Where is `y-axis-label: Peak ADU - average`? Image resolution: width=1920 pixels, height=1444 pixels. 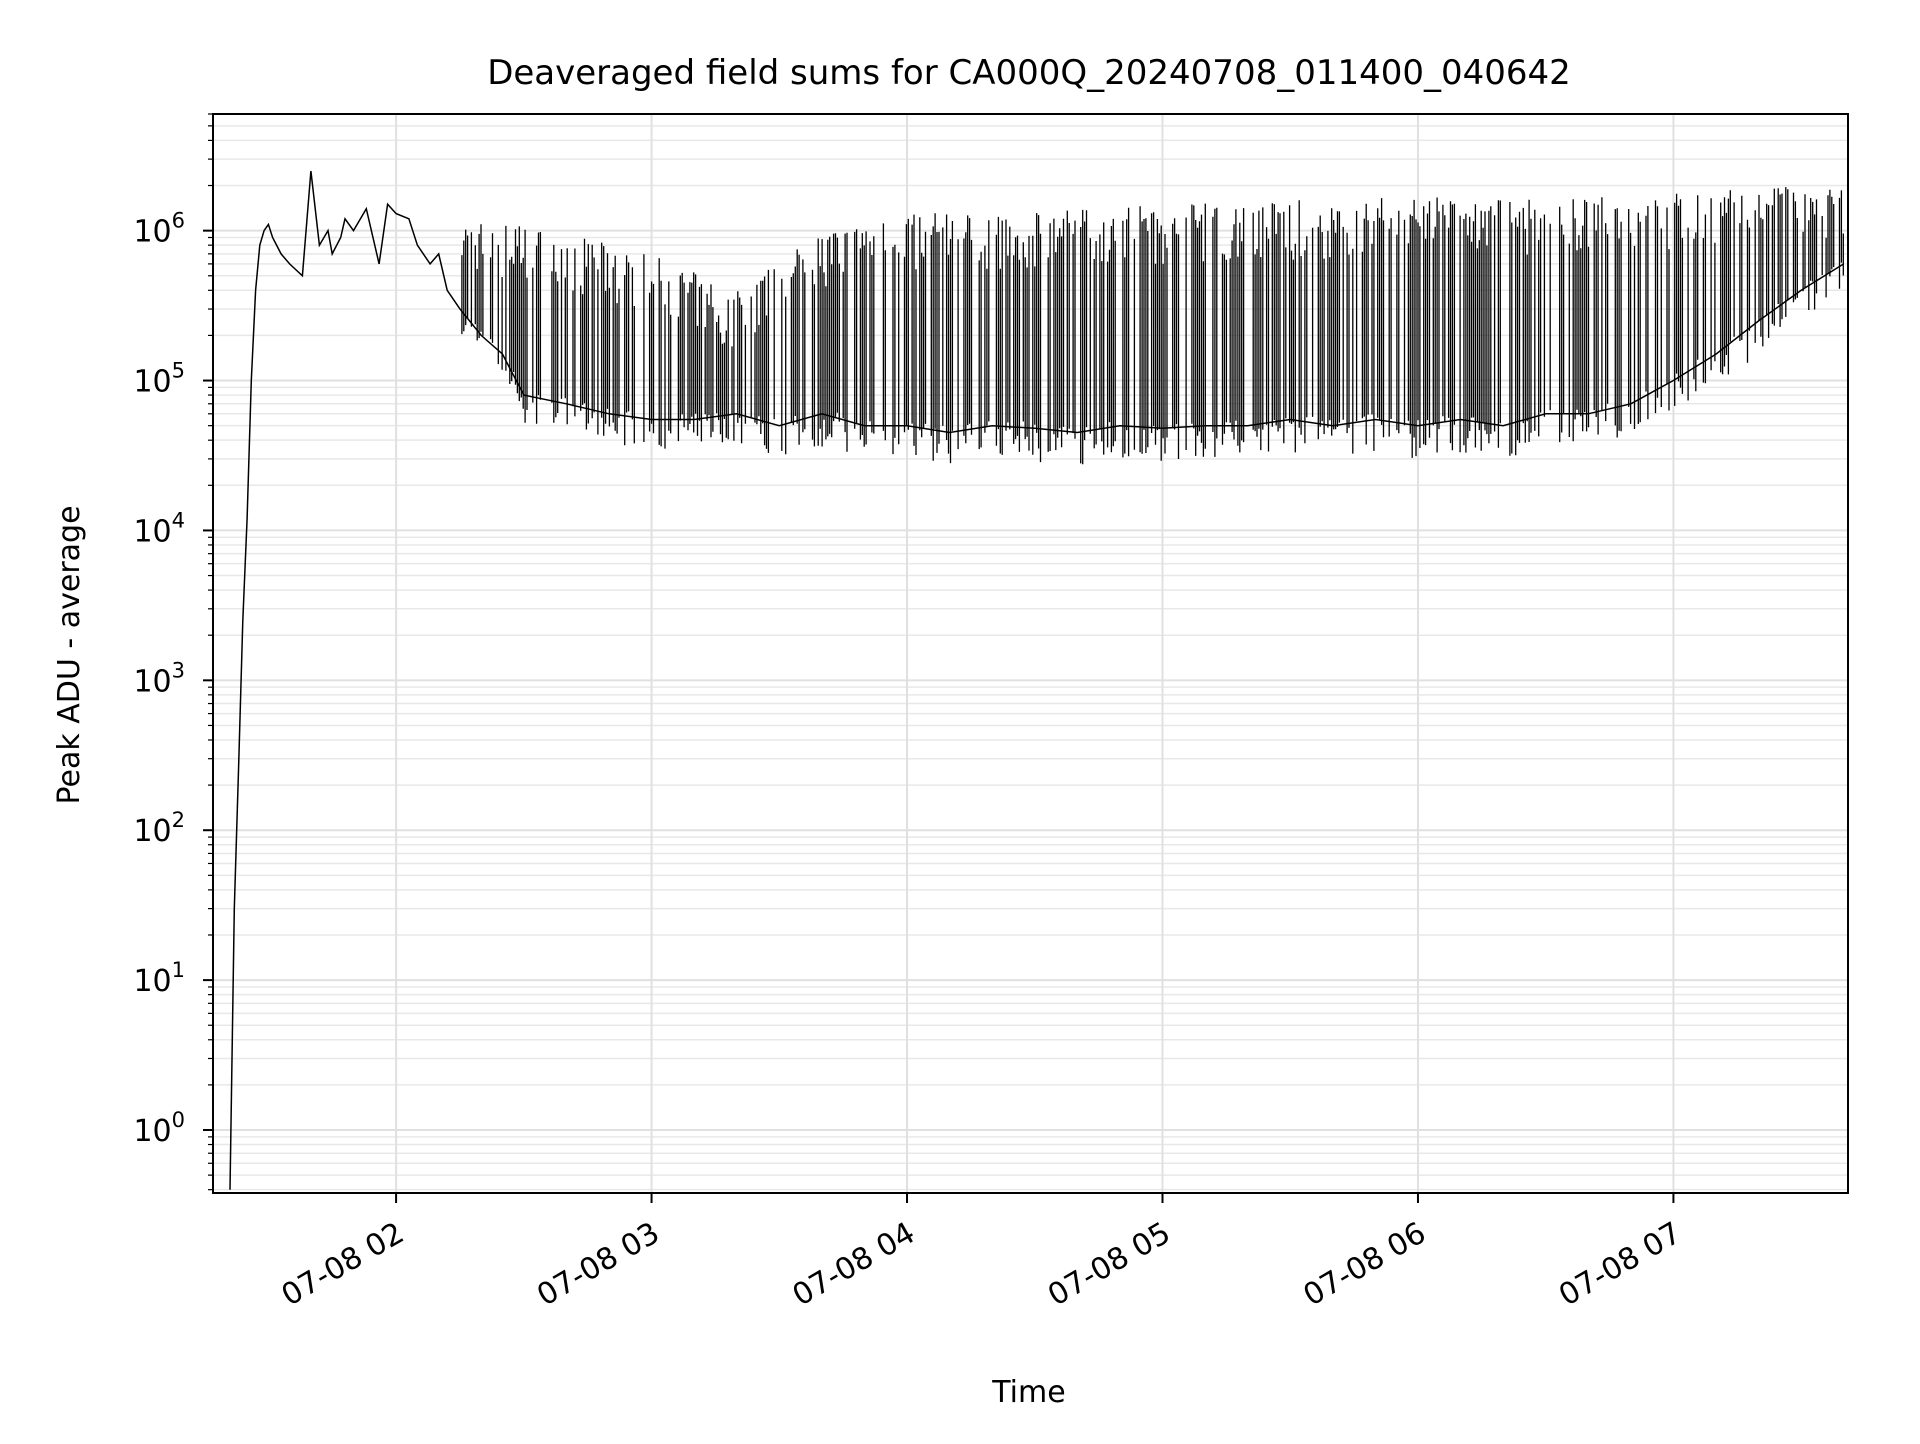
y-axis-label: Peak ADU - average is located at coordinates (69, 654).